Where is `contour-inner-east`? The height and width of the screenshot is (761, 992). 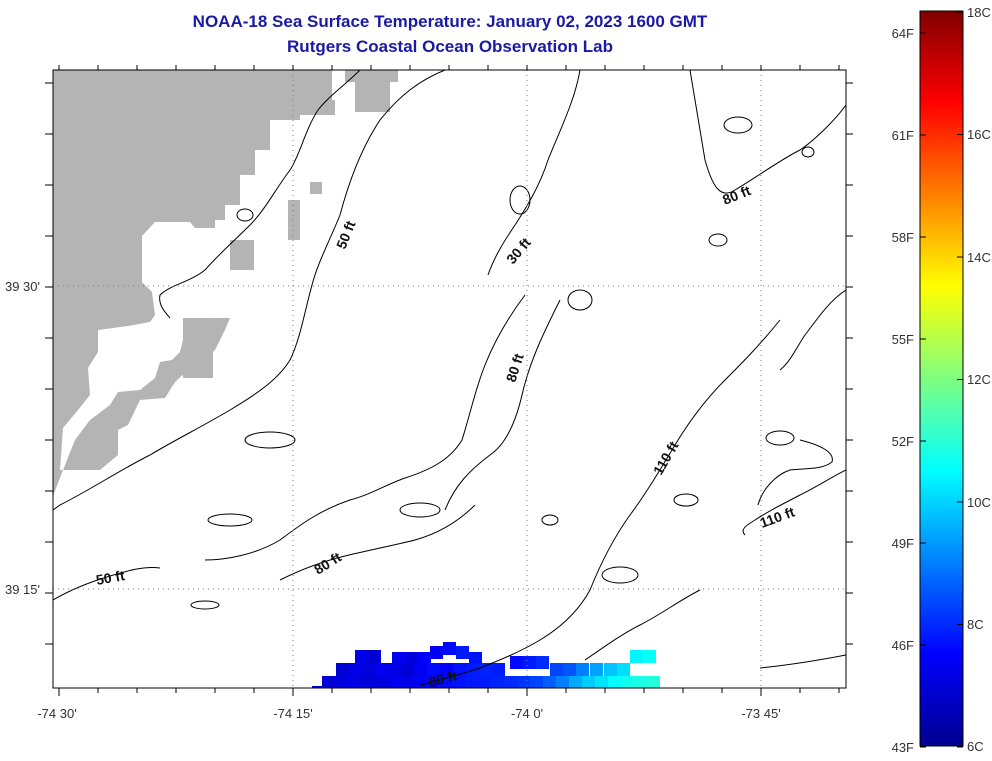 contour-inner-east is located at coordinates (812, 330).